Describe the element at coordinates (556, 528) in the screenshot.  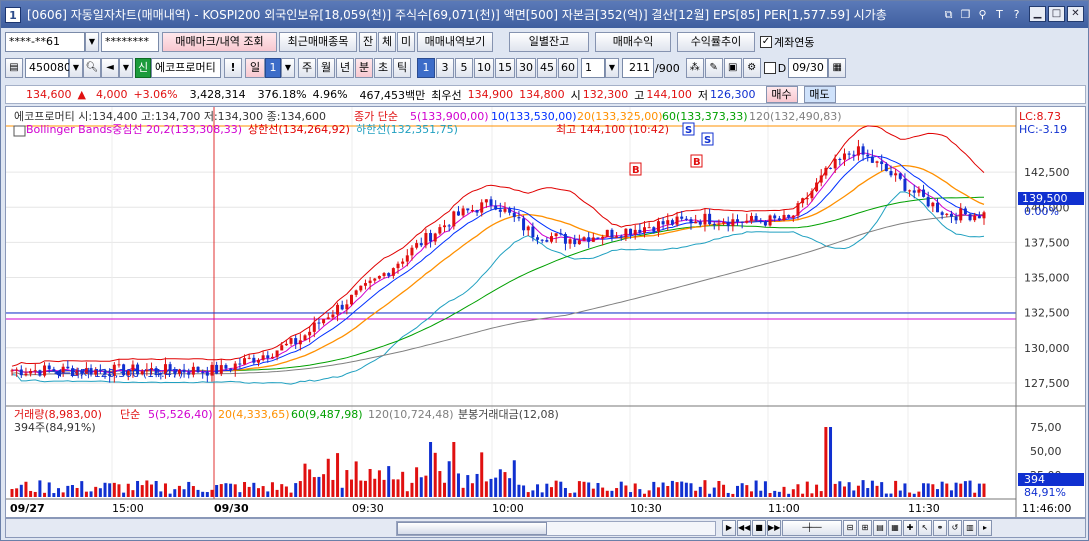
I see `chart-scrollbar` at that location.